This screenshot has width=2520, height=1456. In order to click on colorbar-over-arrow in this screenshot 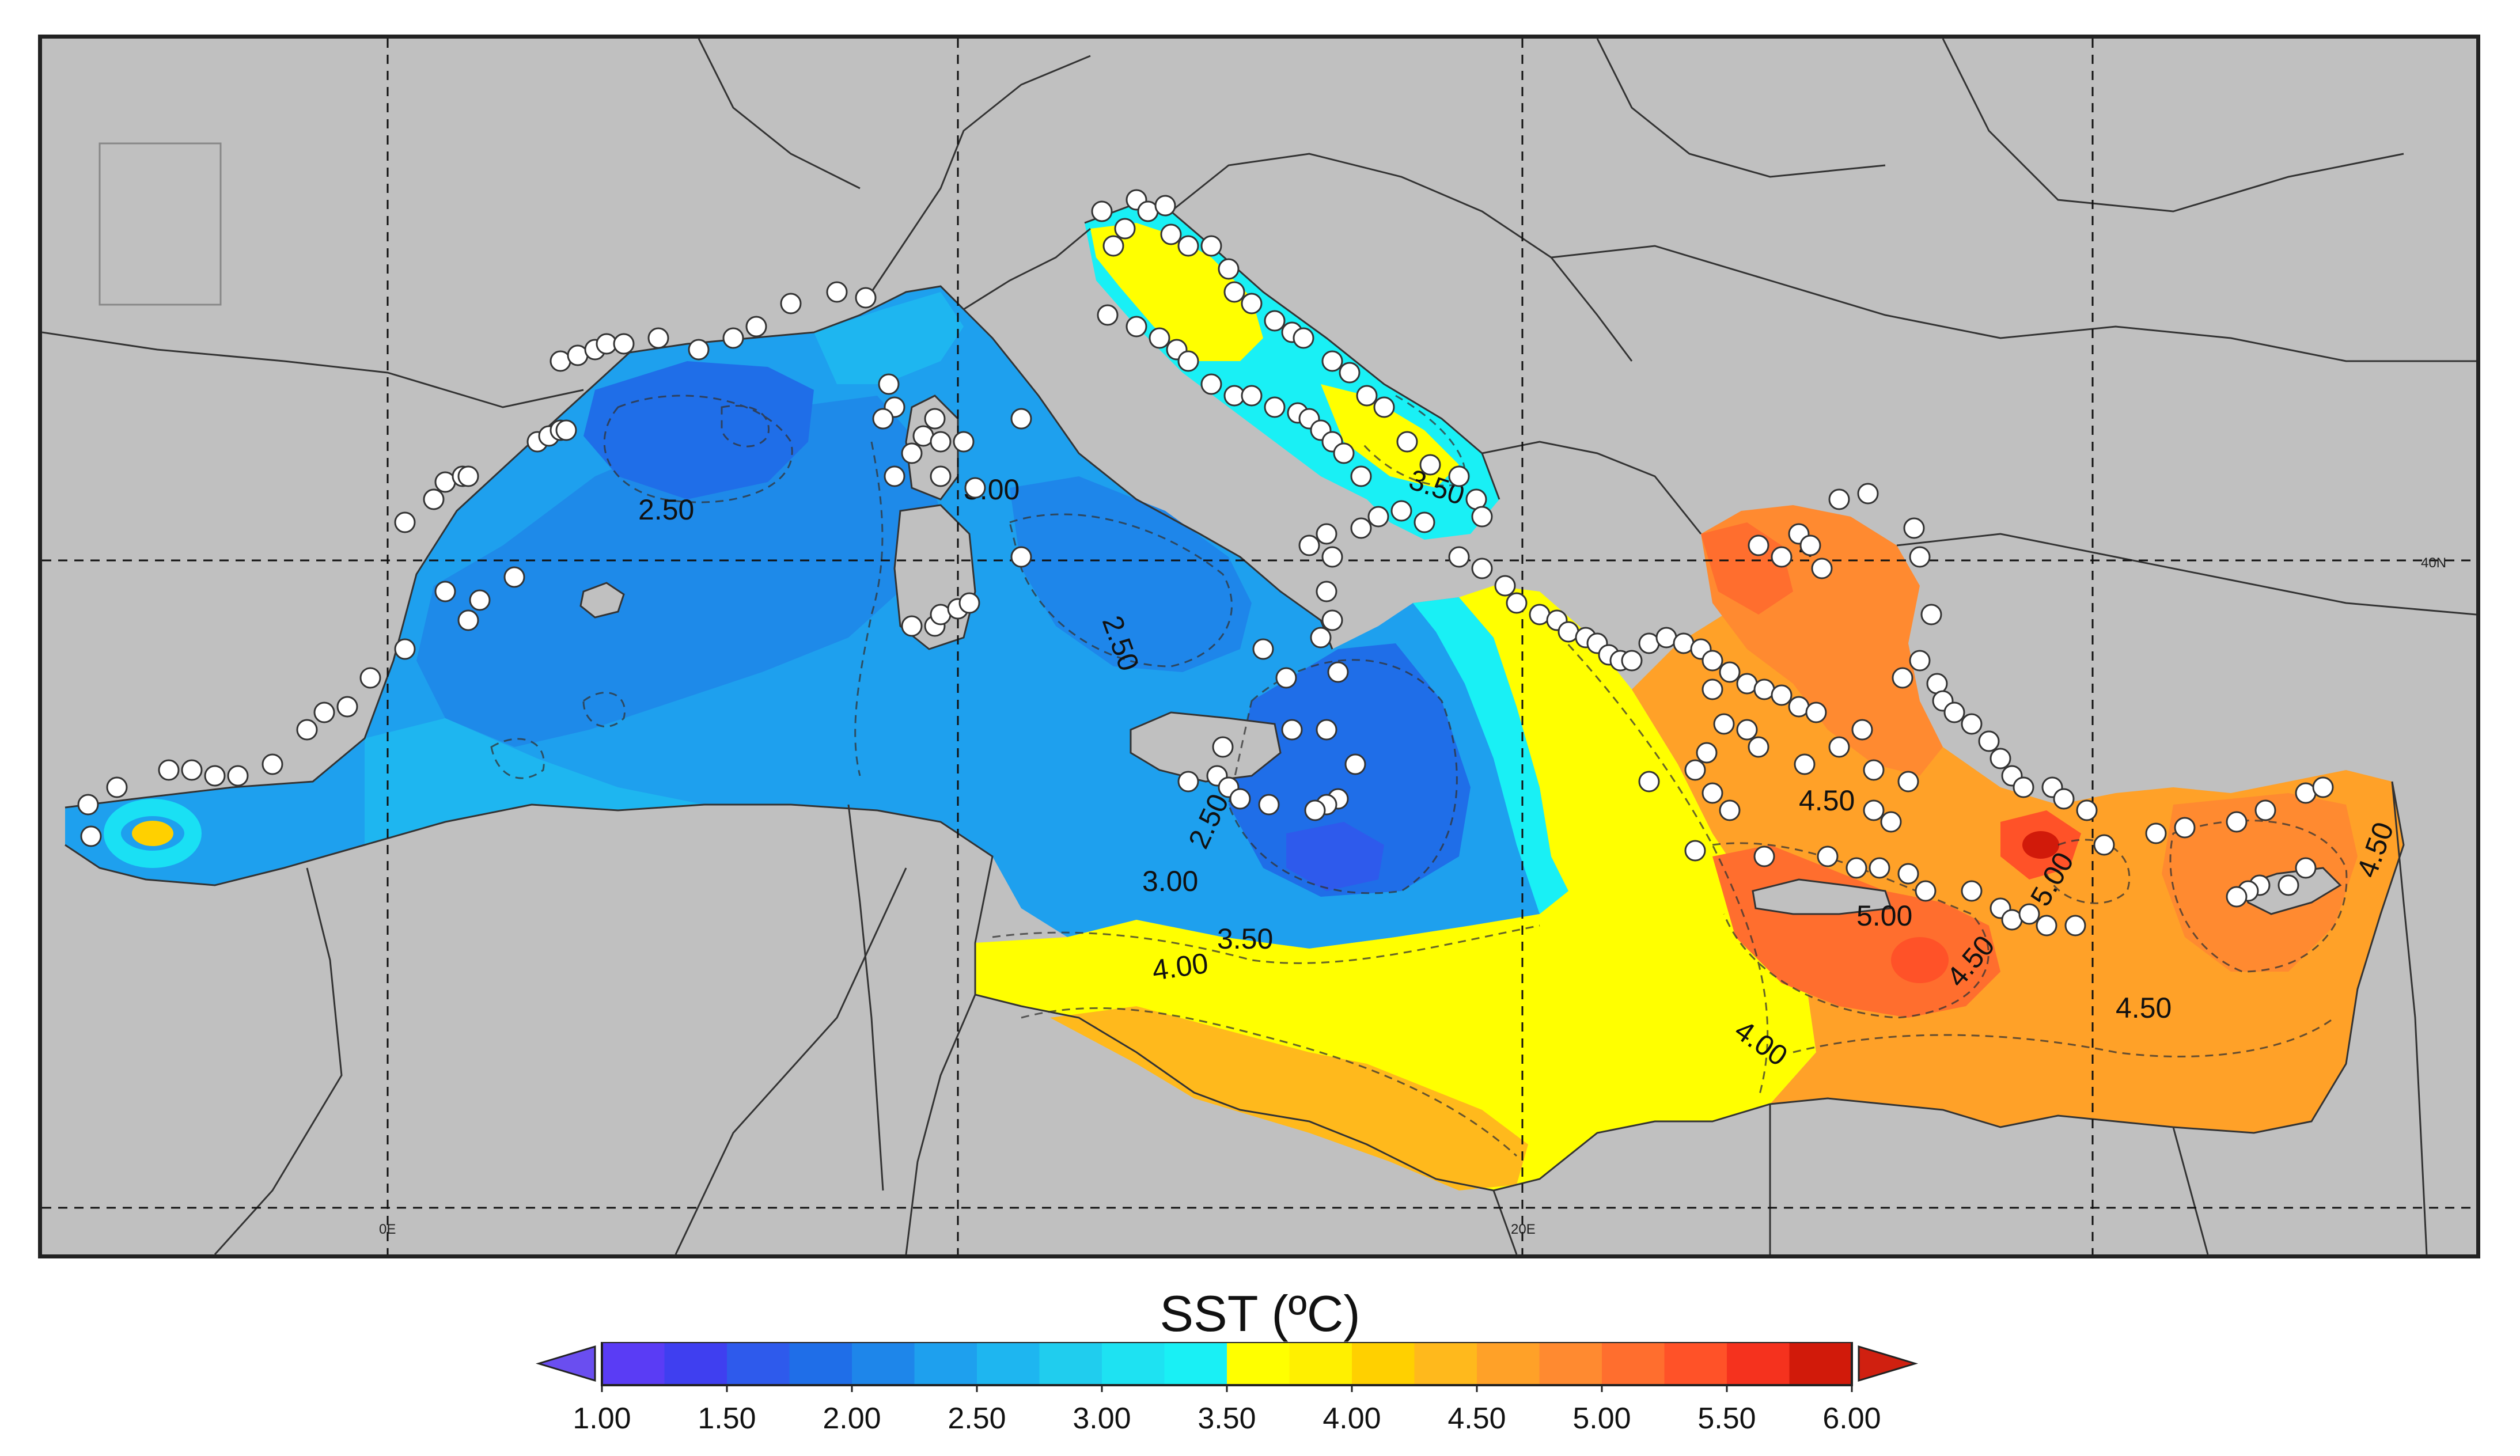, I will do `click(1888, 1363)`.